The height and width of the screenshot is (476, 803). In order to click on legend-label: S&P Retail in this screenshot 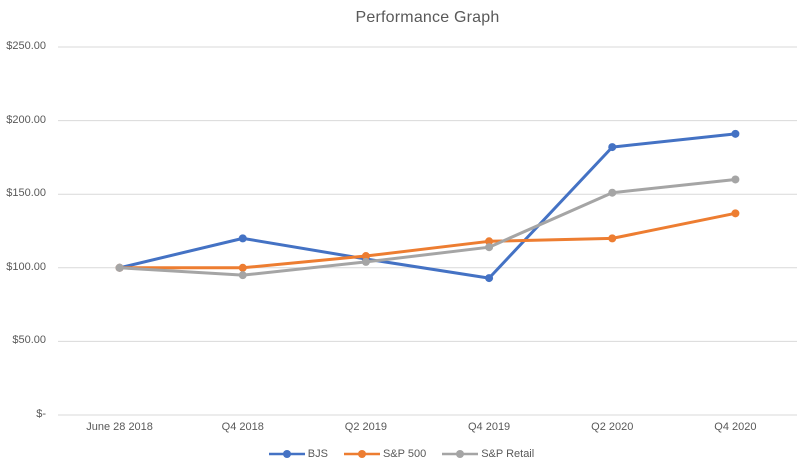, I will do `click(508, 454)`.